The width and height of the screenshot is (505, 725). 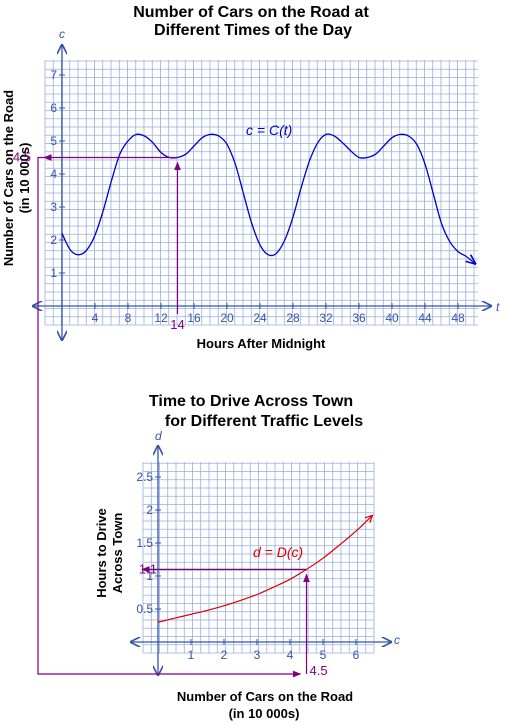 What do you see at coordinates (425, 318) in the screenshot?
I see `x-tick-label: 44` at bounding box center [425, 318].